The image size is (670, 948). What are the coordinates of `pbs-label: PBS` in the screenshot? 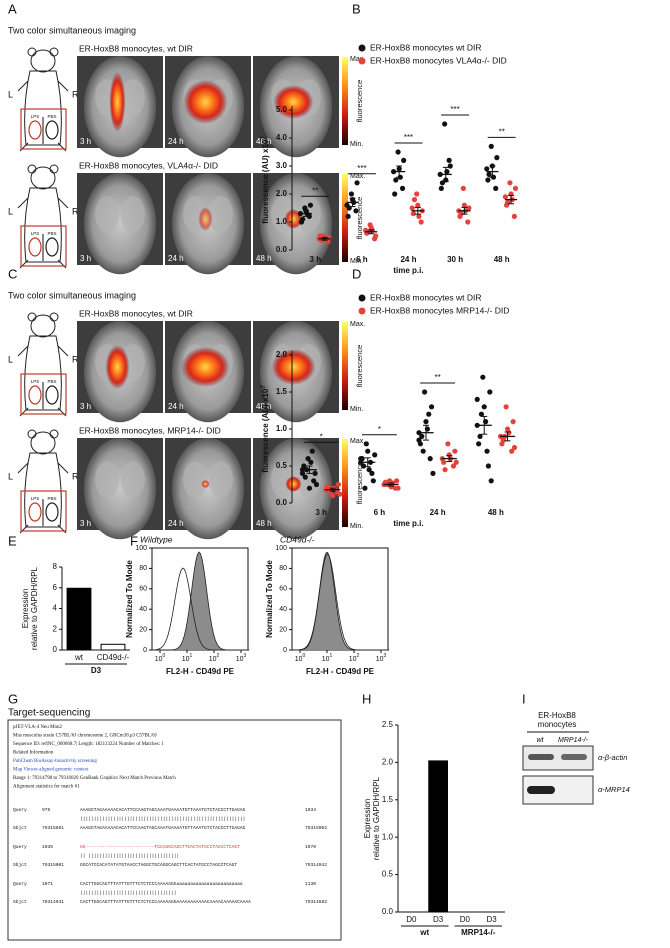 It's located at (51, 116).